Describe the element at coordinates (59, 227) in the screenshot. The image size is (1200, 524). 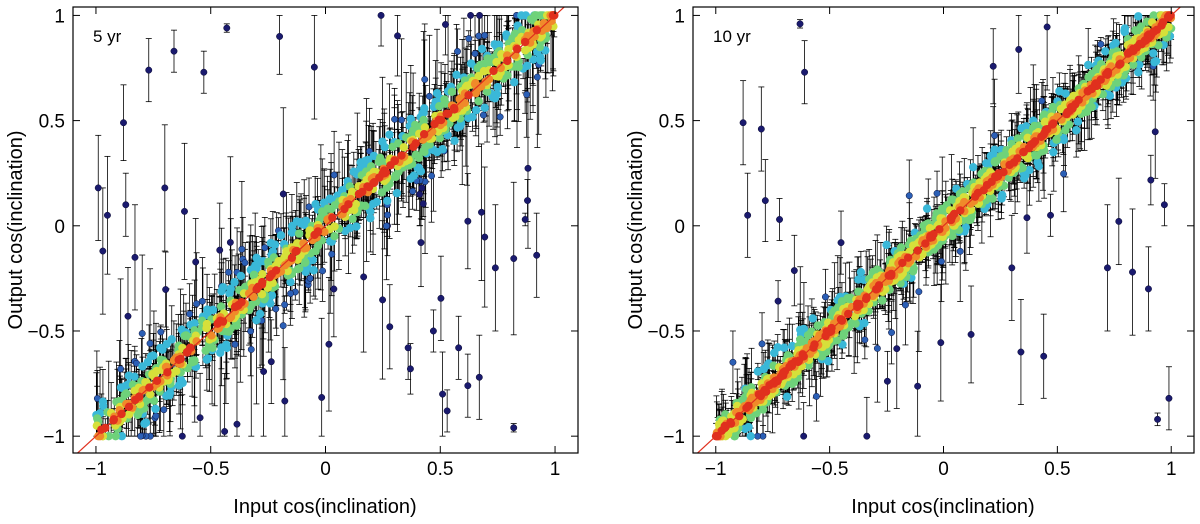
I see `y-tick-label: 0` at that location.